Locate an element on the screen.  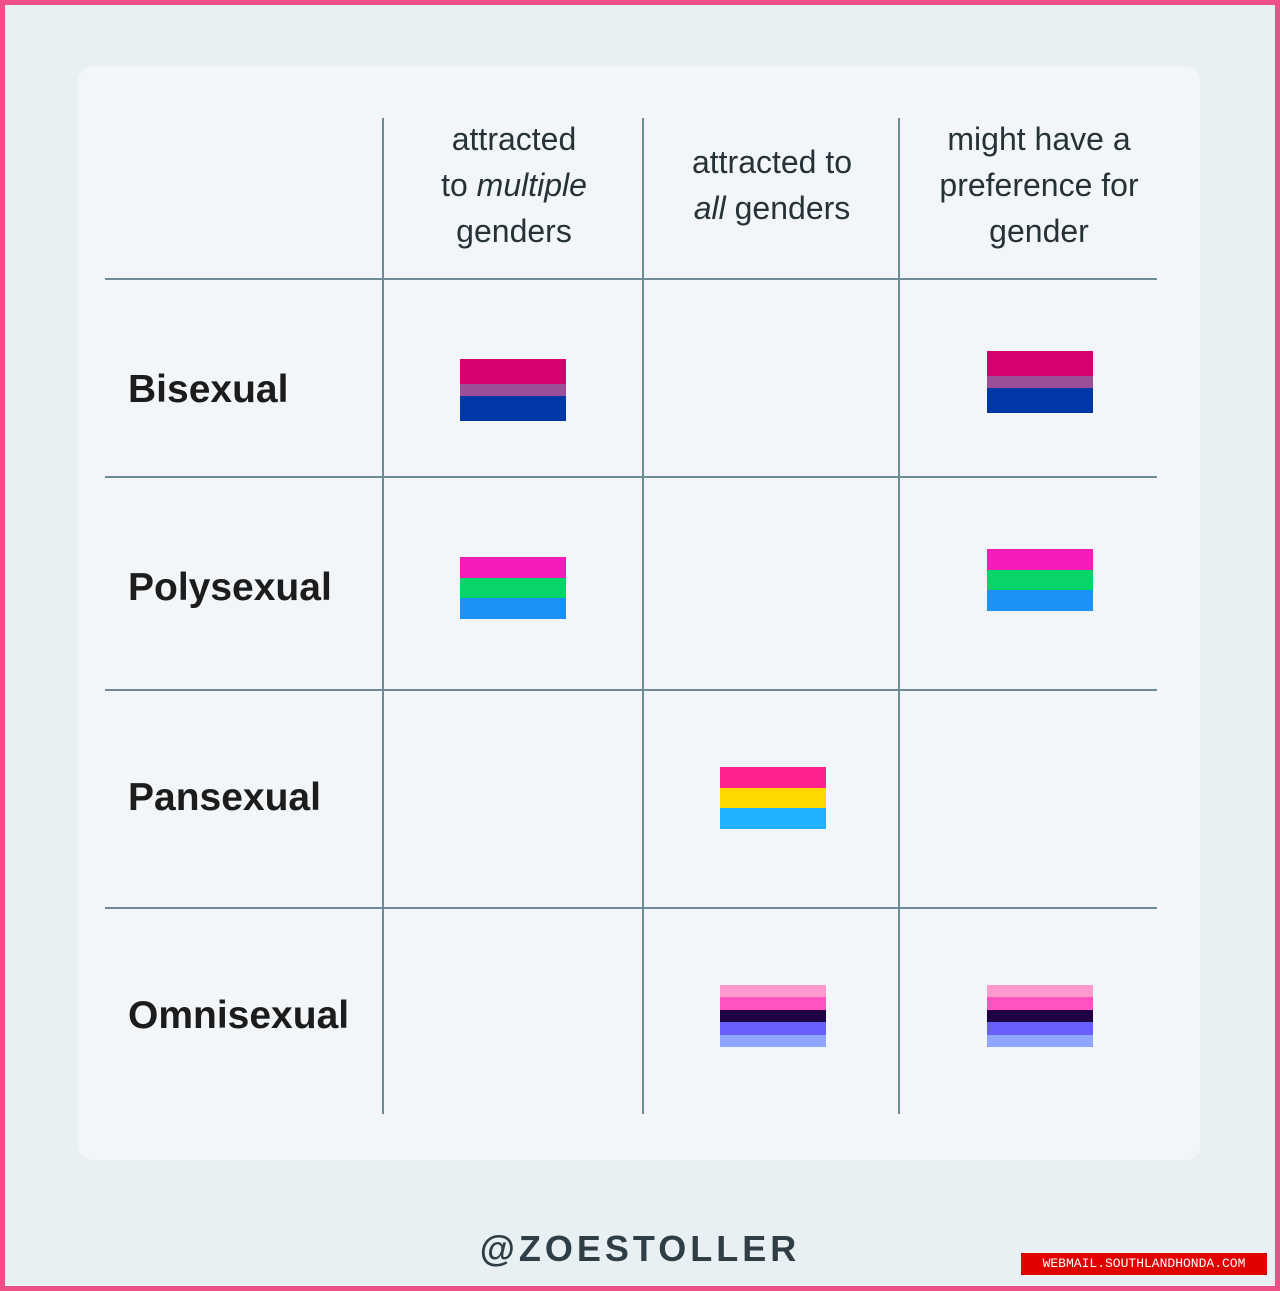
header-line: attracted is located at coordinates (514, 139).